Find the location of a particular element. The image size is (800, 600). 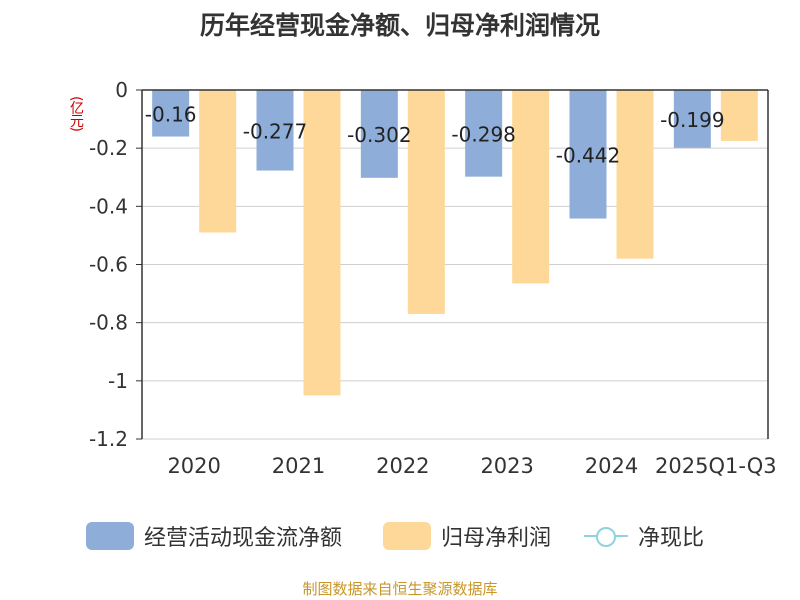

x-tick-label: 2022 is located at coordinates (402, 466).